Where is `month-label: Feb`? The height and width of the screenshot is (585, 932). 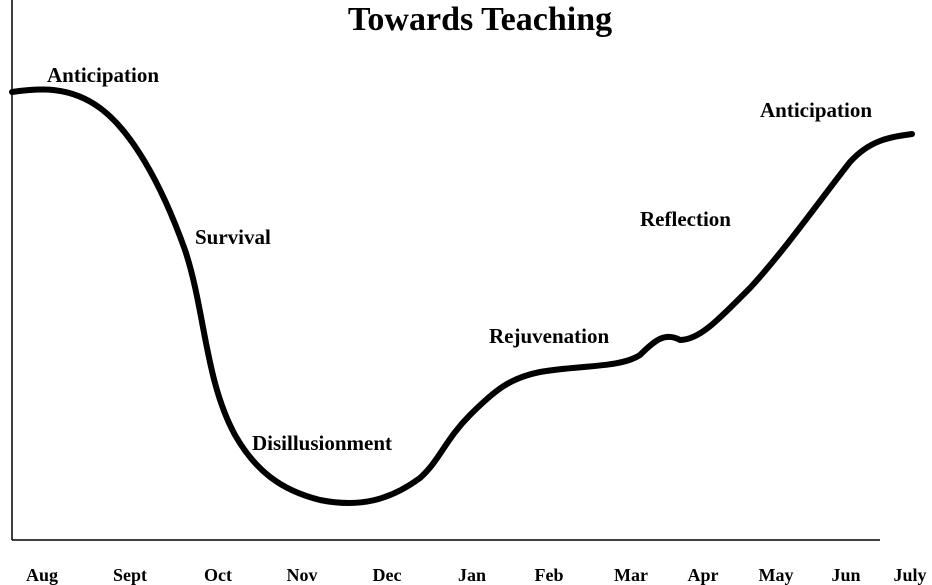 month-label: Feb is located at coordinates (549, 575).